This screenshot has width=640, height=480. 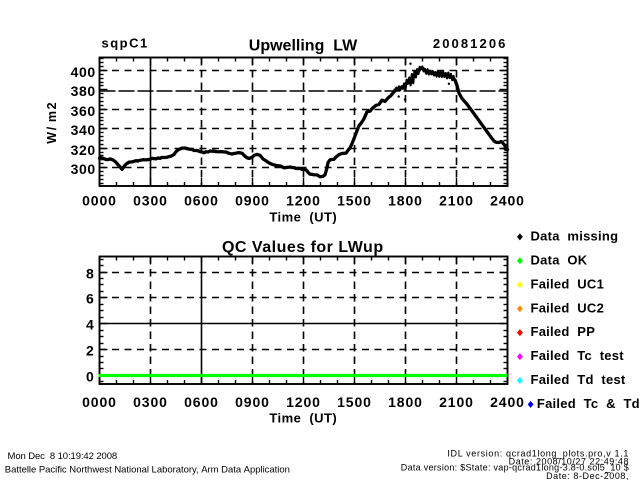 What do you see at coordinates (559, 259) in the screenshot?
I see `svg-text: Data OK` at bounding box center [559, 259].